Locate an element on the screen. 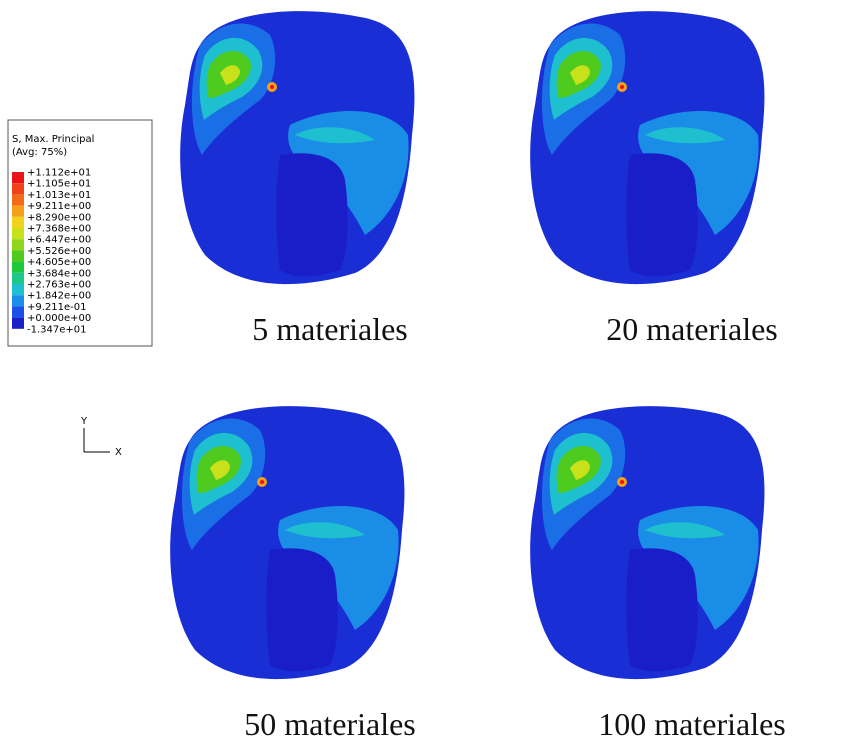  legend-label: +0.000e+00 is located at coordinates (59, 318).